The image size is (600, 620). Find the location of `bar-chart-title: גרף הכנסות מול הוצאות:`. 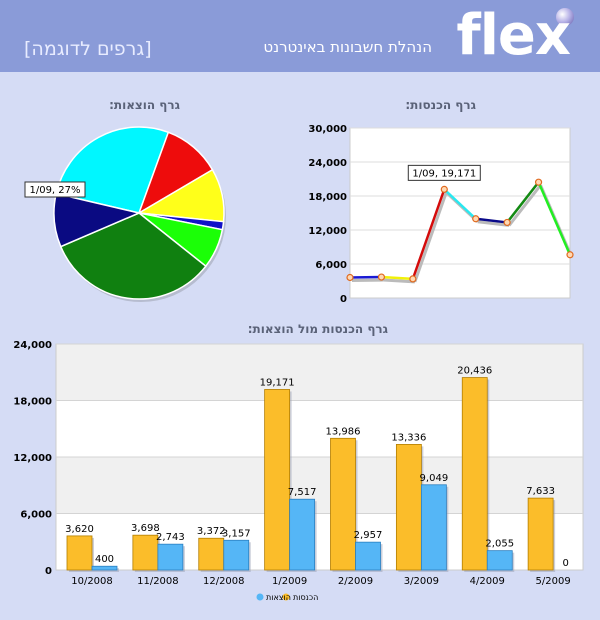

bar-chart-title: גרף הכנסות מול הוצאות: is located at coordinates (317, 329).